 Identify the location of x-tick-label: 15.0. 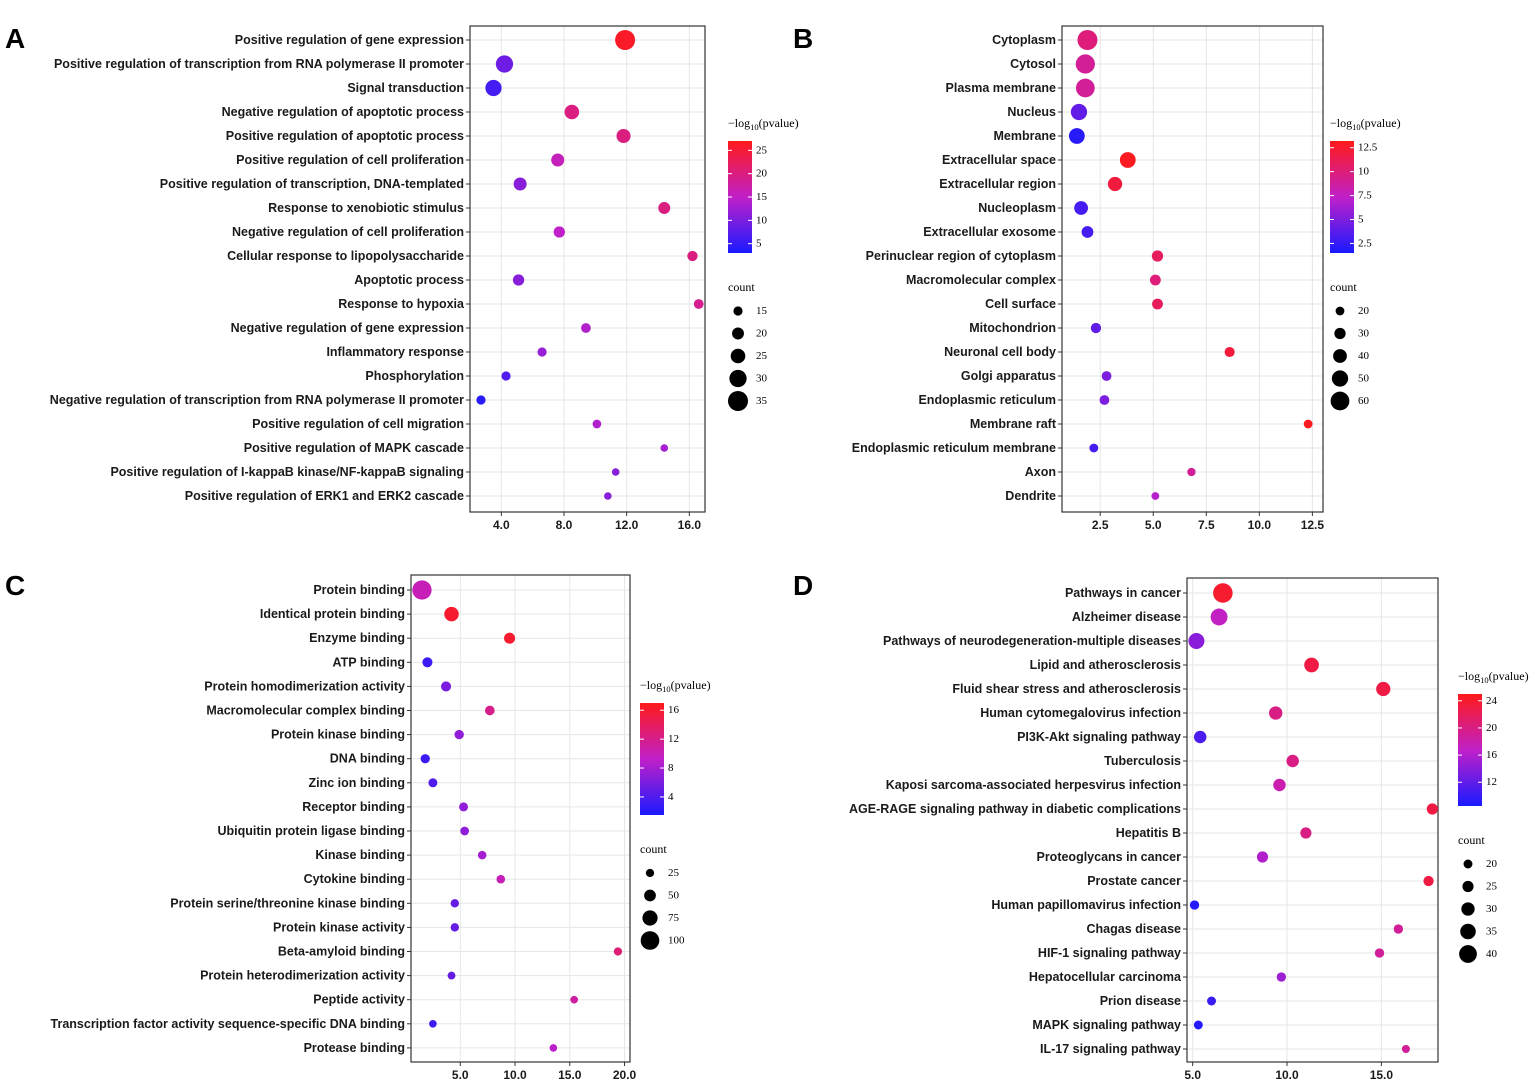
(1382, 1075).